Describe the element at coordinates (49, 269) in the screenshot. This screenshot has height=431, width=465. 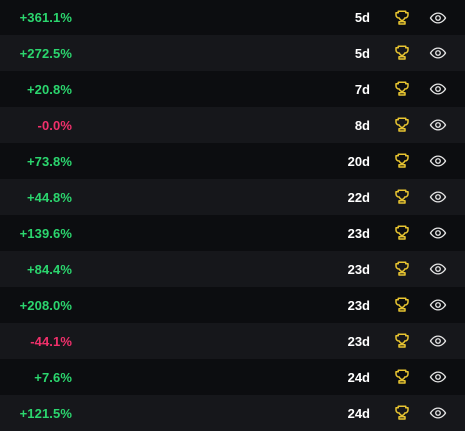
I see `pnl-percent: +84.4%` at that location.